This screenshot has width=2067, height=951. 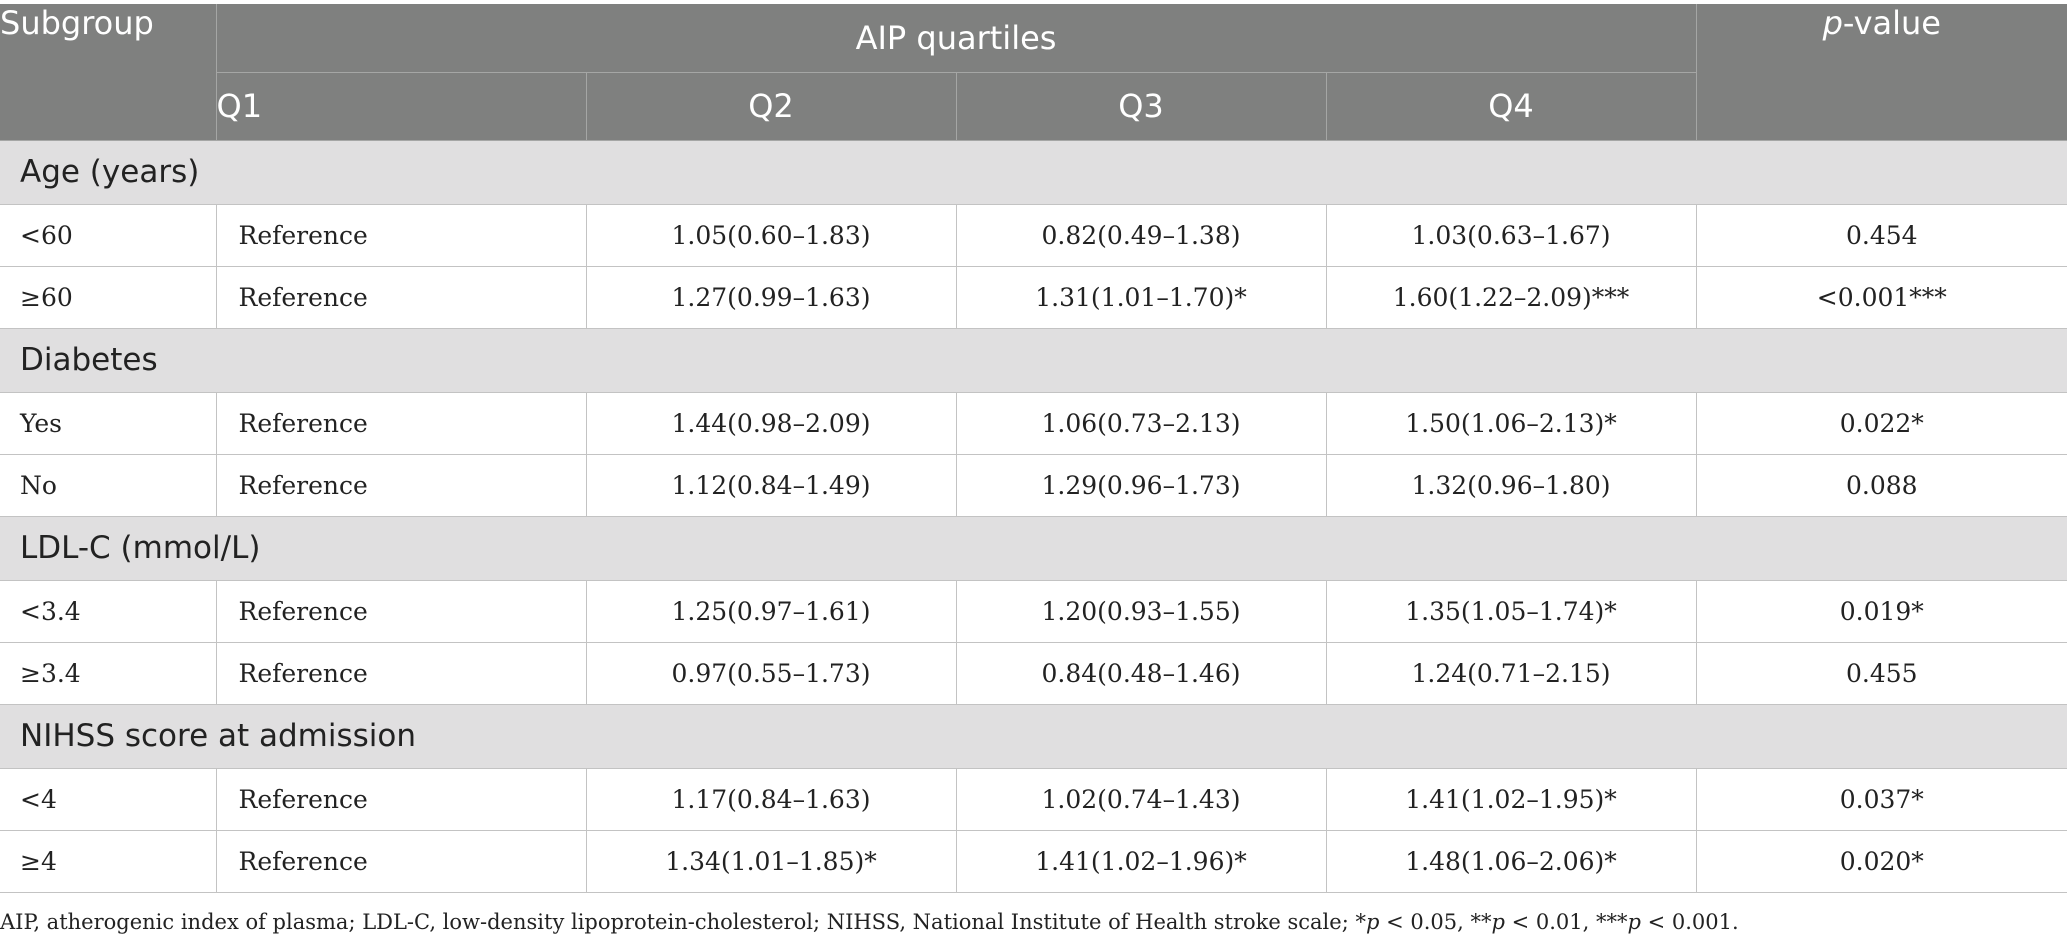 What do you see at coordinates (1360, 922) in the screenshot?
I see `footnote-star-1: *` at bounding box center [1360, 922].